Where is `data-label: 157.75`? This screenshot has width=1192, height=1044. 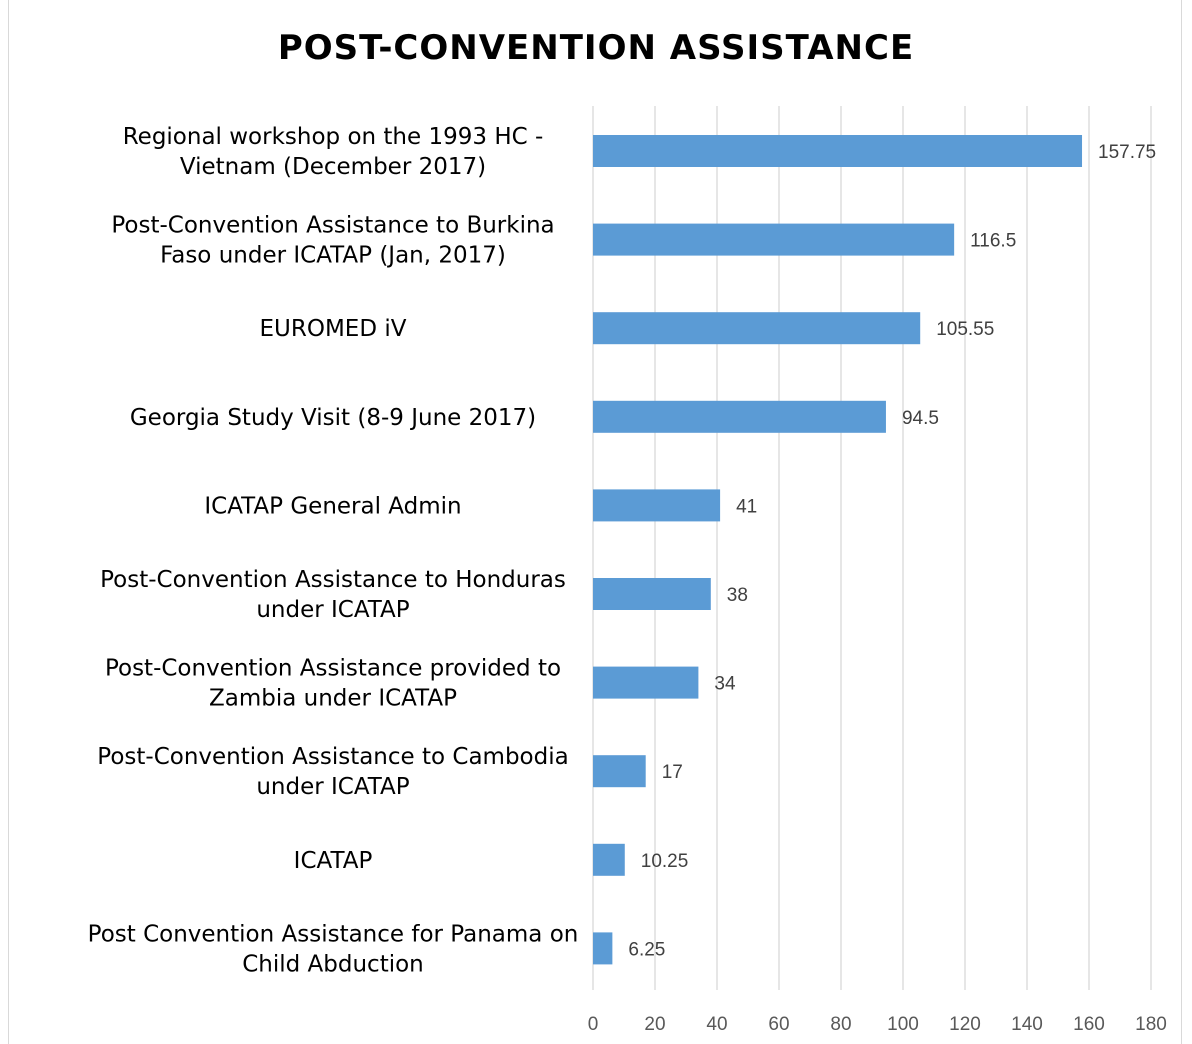 data-label: 157.75 is located at coordinates (1127, 152).